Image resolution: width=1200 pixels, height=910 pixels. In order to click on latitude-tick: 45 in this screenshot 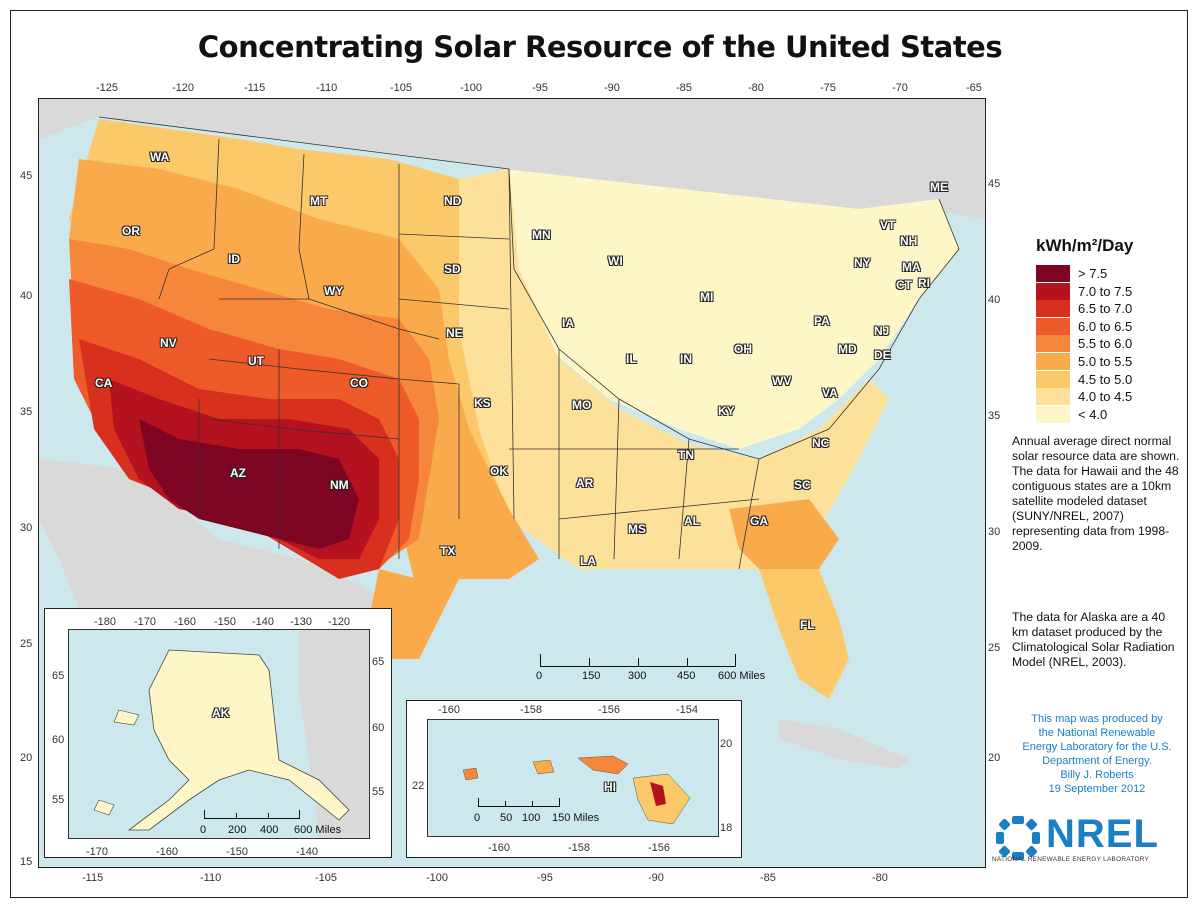, I will do `click(994, 184)`.